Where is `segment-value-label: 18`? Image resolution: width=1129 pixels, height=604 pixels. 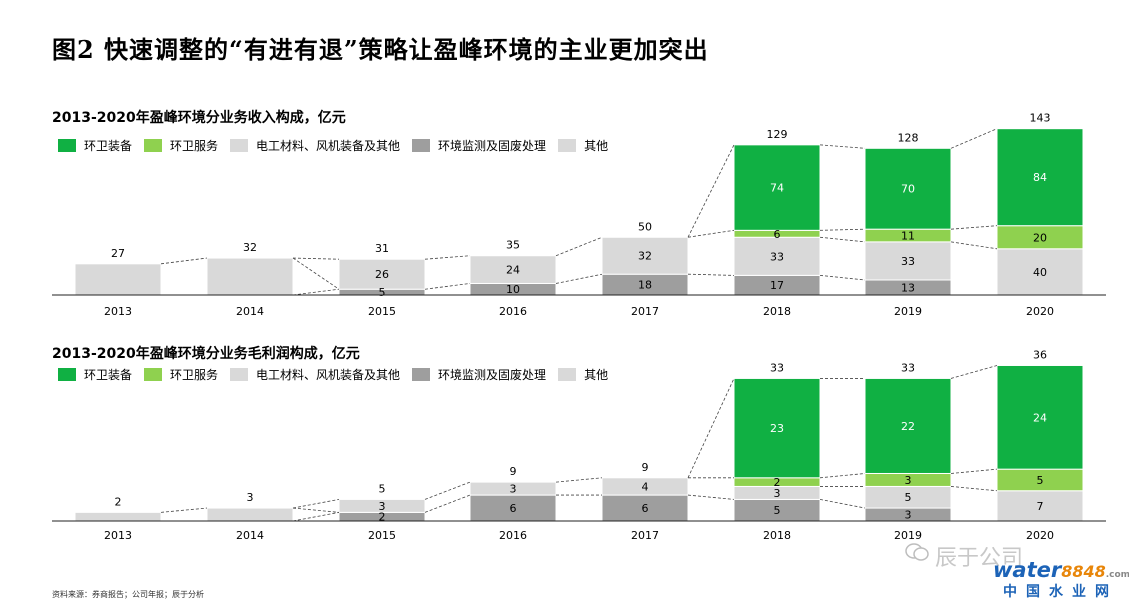 segment-value-label: 18 is located at coordinates (645, 285).